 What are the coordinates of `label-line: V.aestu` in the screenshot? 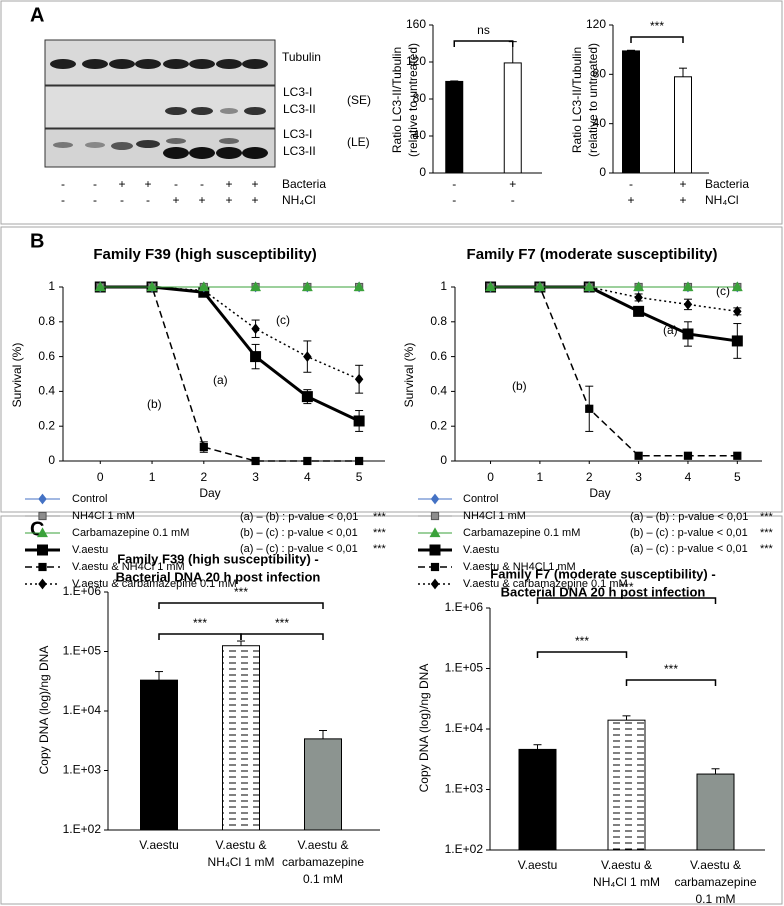 It's located at (159, 845).